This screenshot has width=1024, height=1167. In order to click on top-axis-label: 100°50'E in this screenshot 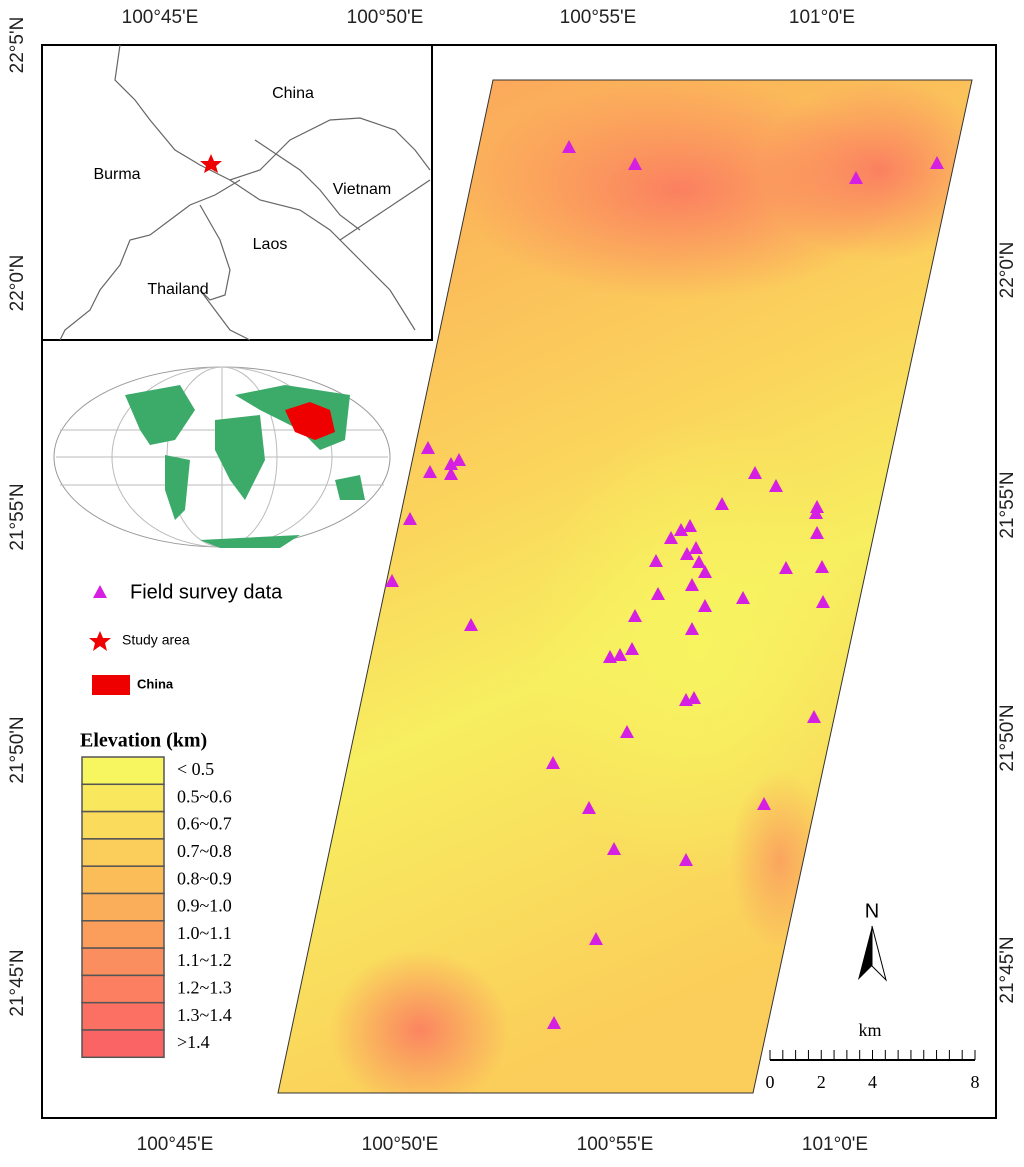, I will do `click(385, 17)`.